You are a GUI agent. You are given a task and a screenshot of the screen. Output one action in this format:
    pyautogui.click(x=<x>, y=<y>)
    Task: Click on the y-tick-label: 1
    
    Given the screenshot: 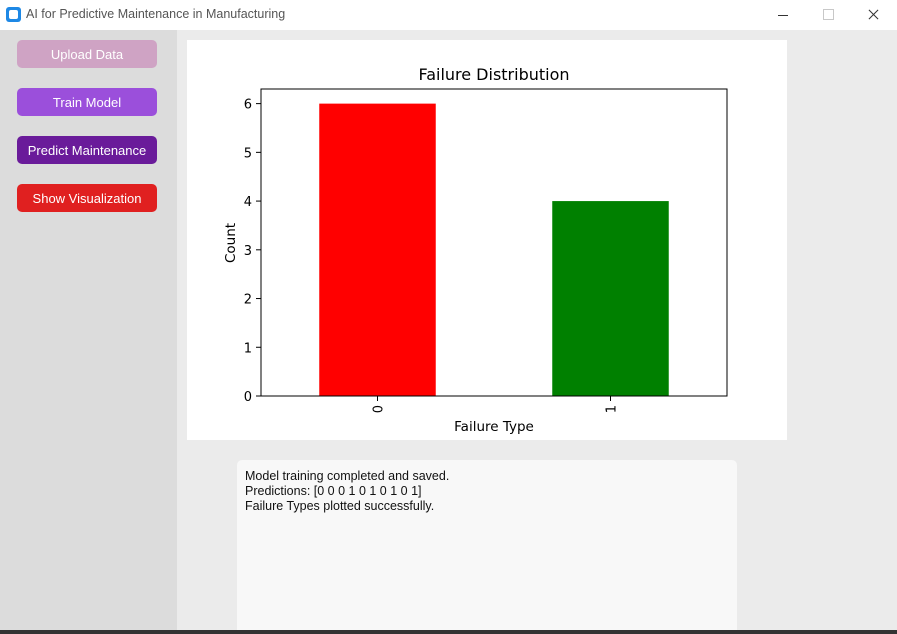 What is the action you would take?
    pyautogui.click(x=248, y=348)
    